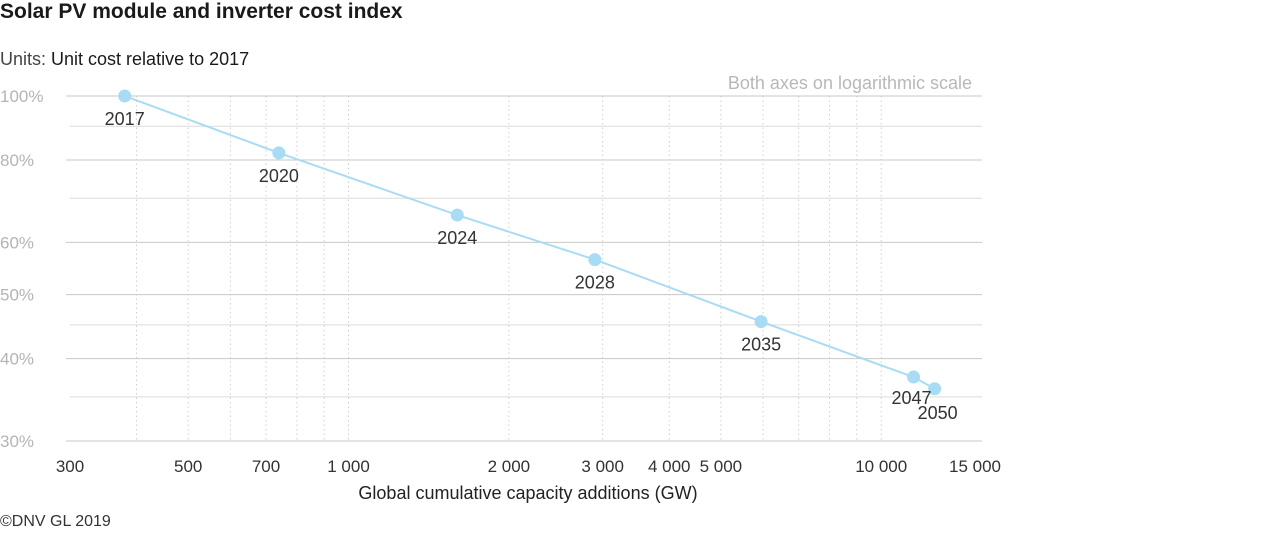 This screenshot has width=1280, height=533. I want to click on y-tick-label: 30%, so click(17, 441).